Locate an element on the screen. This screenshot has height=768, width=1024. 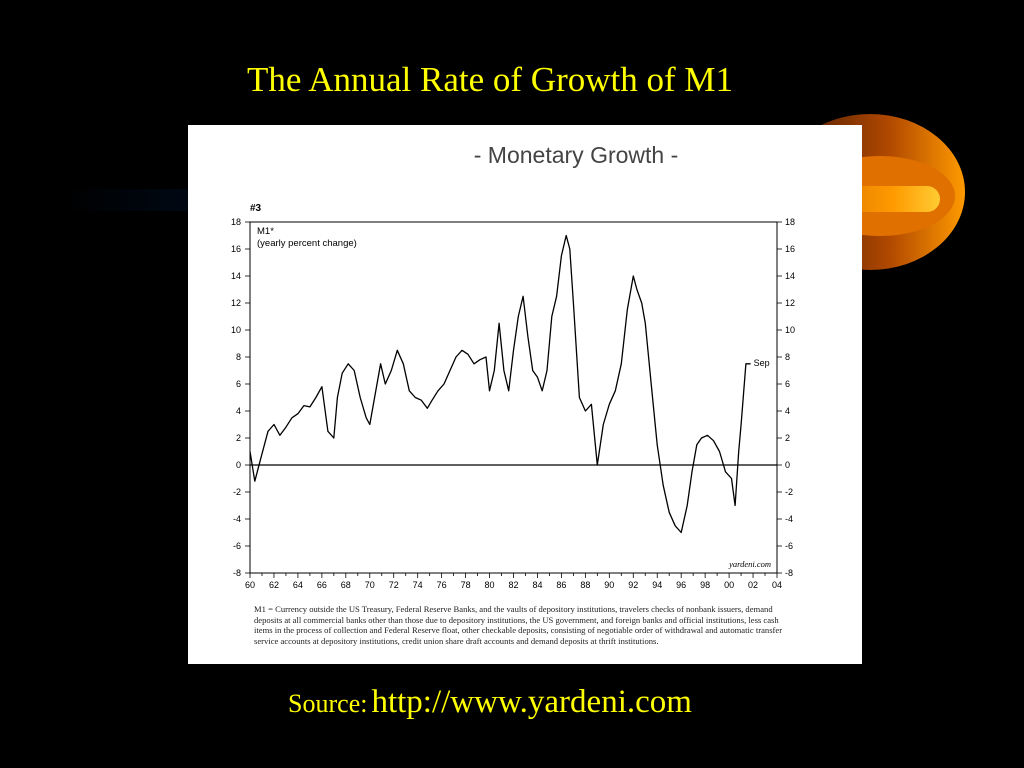
y-tick-label-right: 16 is located at coordinates (790, 249).